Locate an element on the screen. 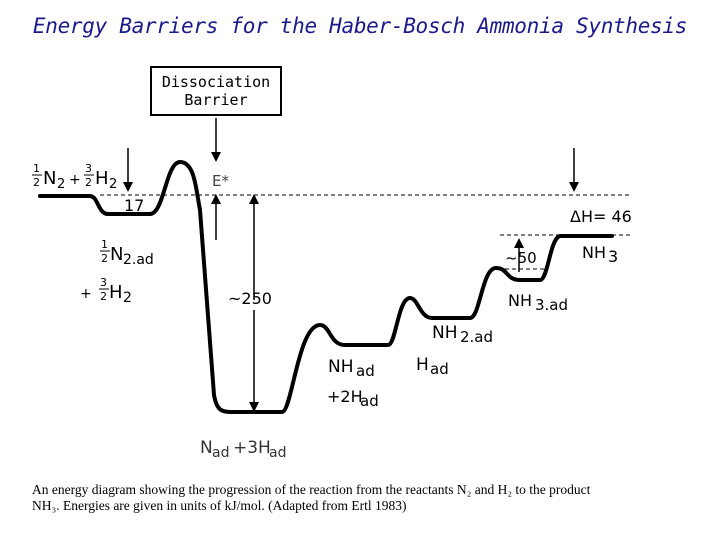 The width and height of the screenshot is (720, 540). e50-label: ~50 is located at coordinates (521, 258).